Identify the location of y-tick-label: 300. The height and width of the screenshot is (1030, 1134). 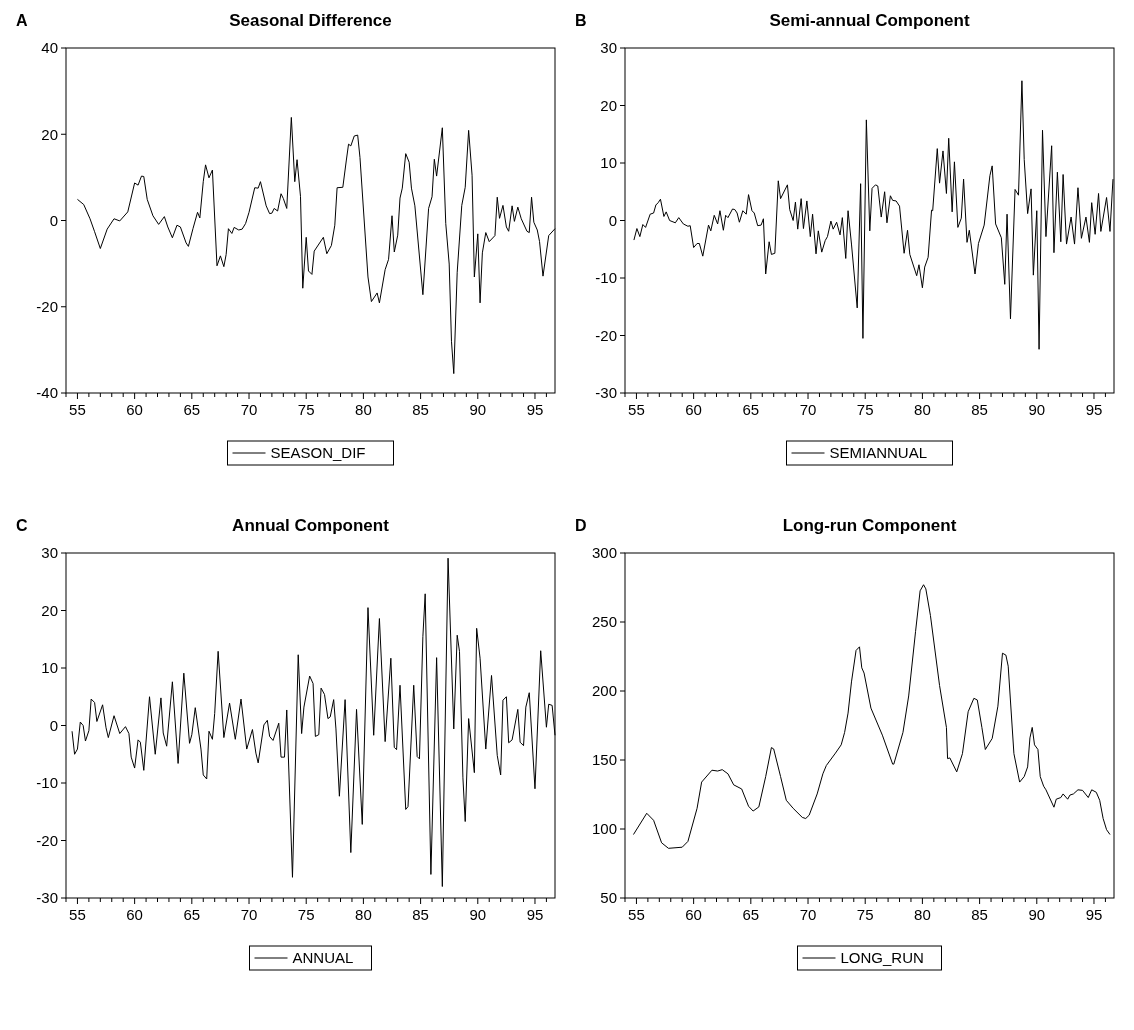
(604, 553).